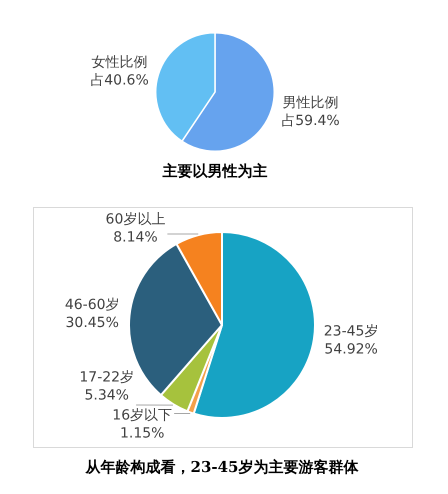 Image resolution: width=448 pixels, height=494 pixels. What do you see at coordinates (222, 467) in the screenshot?
I see `text: 从年龄构成看，23-45岁为主要游客群体` at bounding box center [222, 467].